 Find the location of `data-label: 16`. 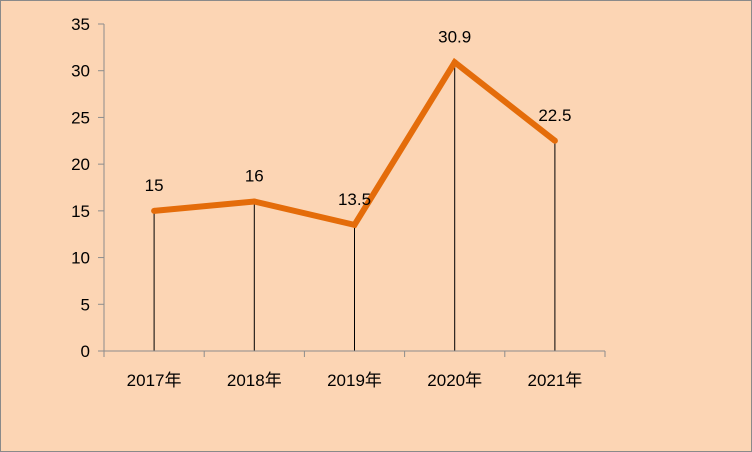

data-label: 16 is located at coordinates (254, 176).